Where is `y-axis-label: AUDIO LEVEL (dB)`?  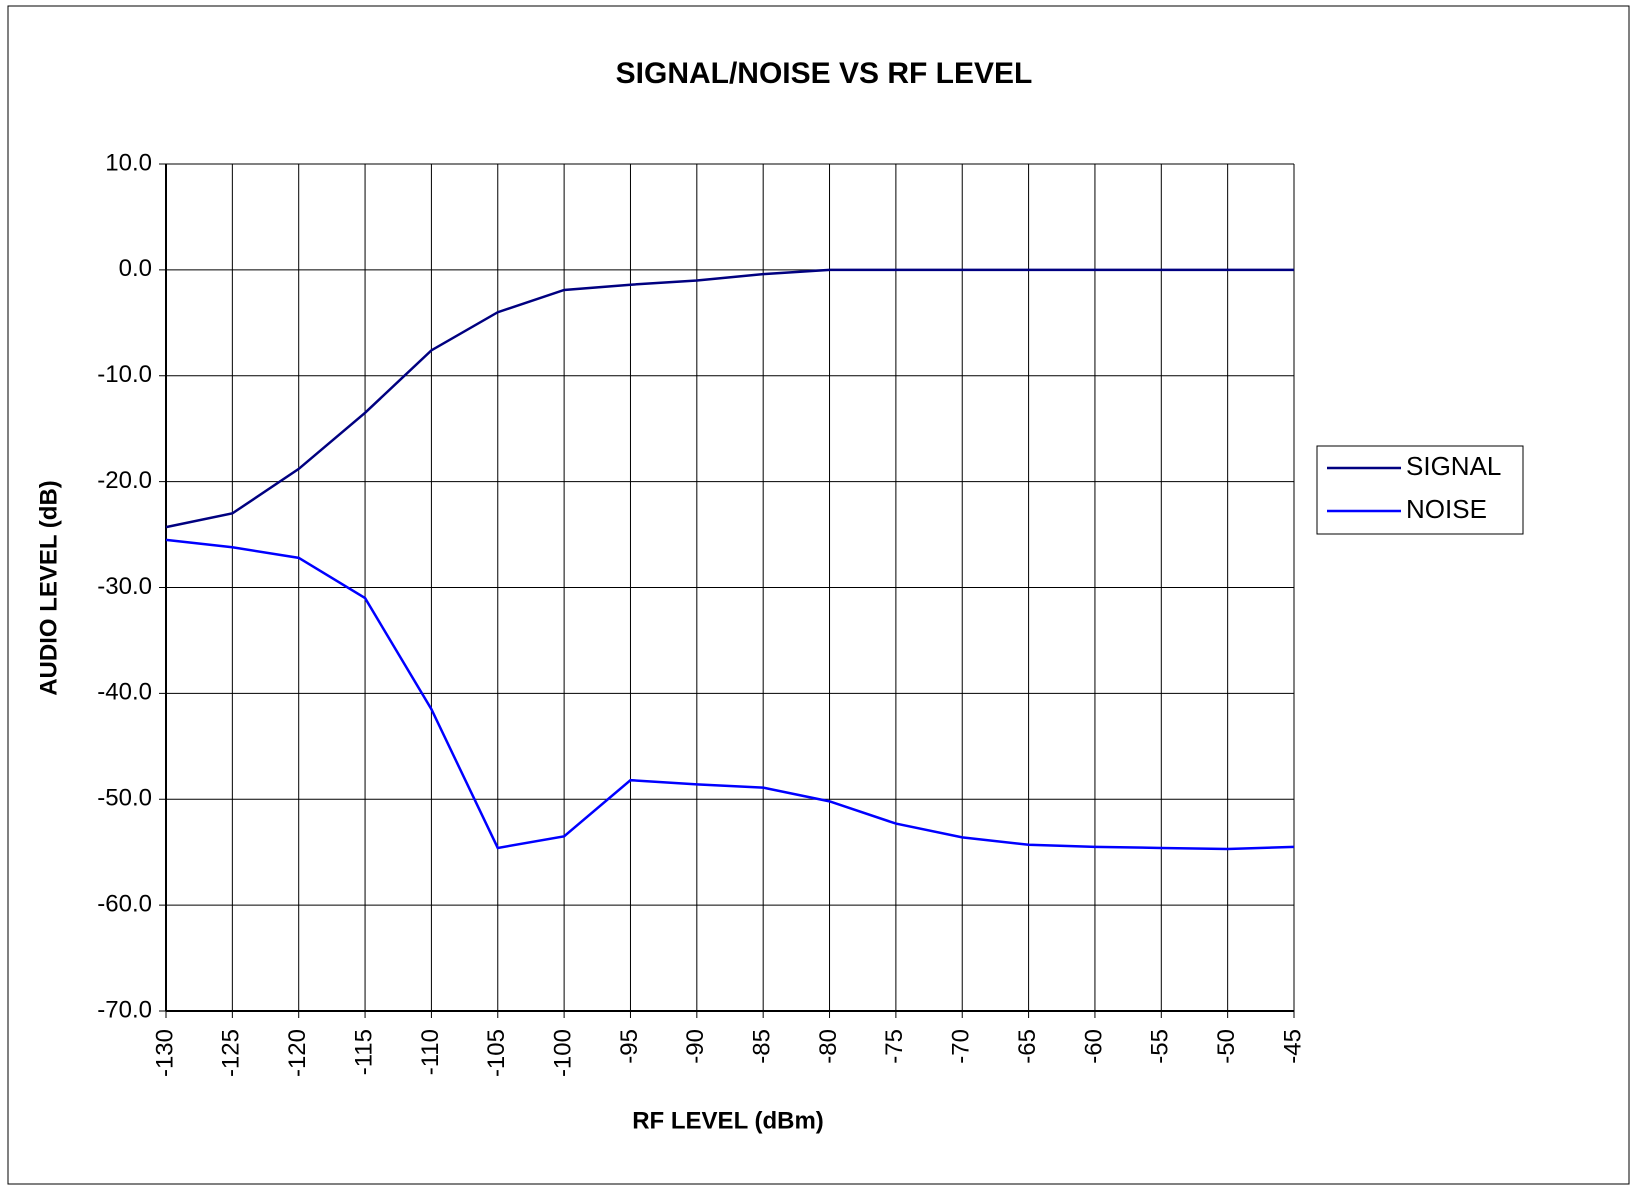
y-axis-label: AUDIO LEVEL (dB) is located at coordinates (48, 588).